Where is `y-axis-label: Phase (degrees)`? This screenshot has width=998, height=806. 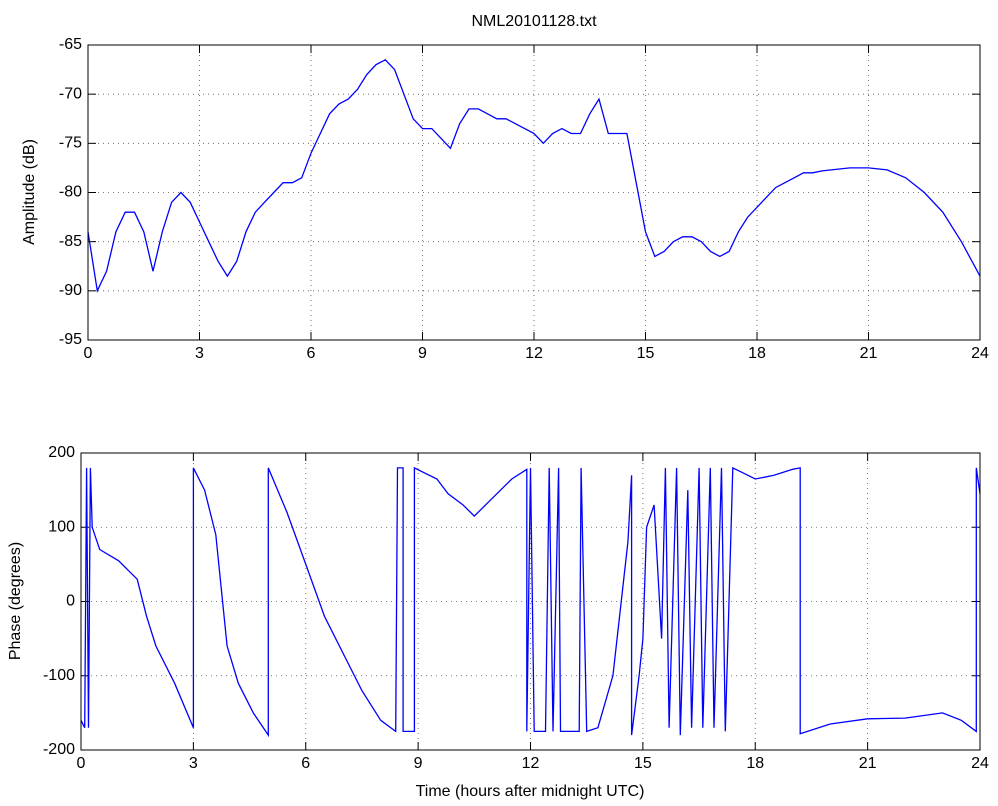 y-axis-label: Phase (degrees) is located at coordinates (15, 601).